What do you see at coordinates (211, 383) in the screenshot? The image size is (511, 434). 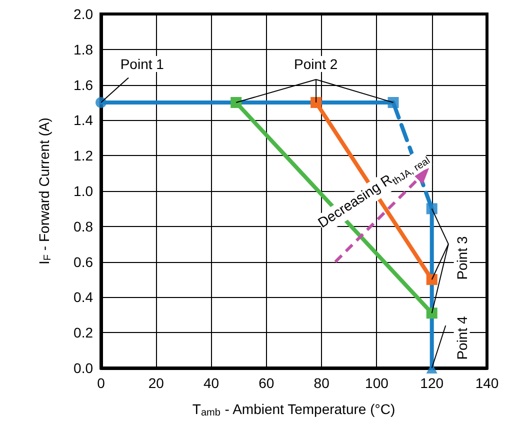 I see `x-tick-label: 40` at bounding box center [211, 383].